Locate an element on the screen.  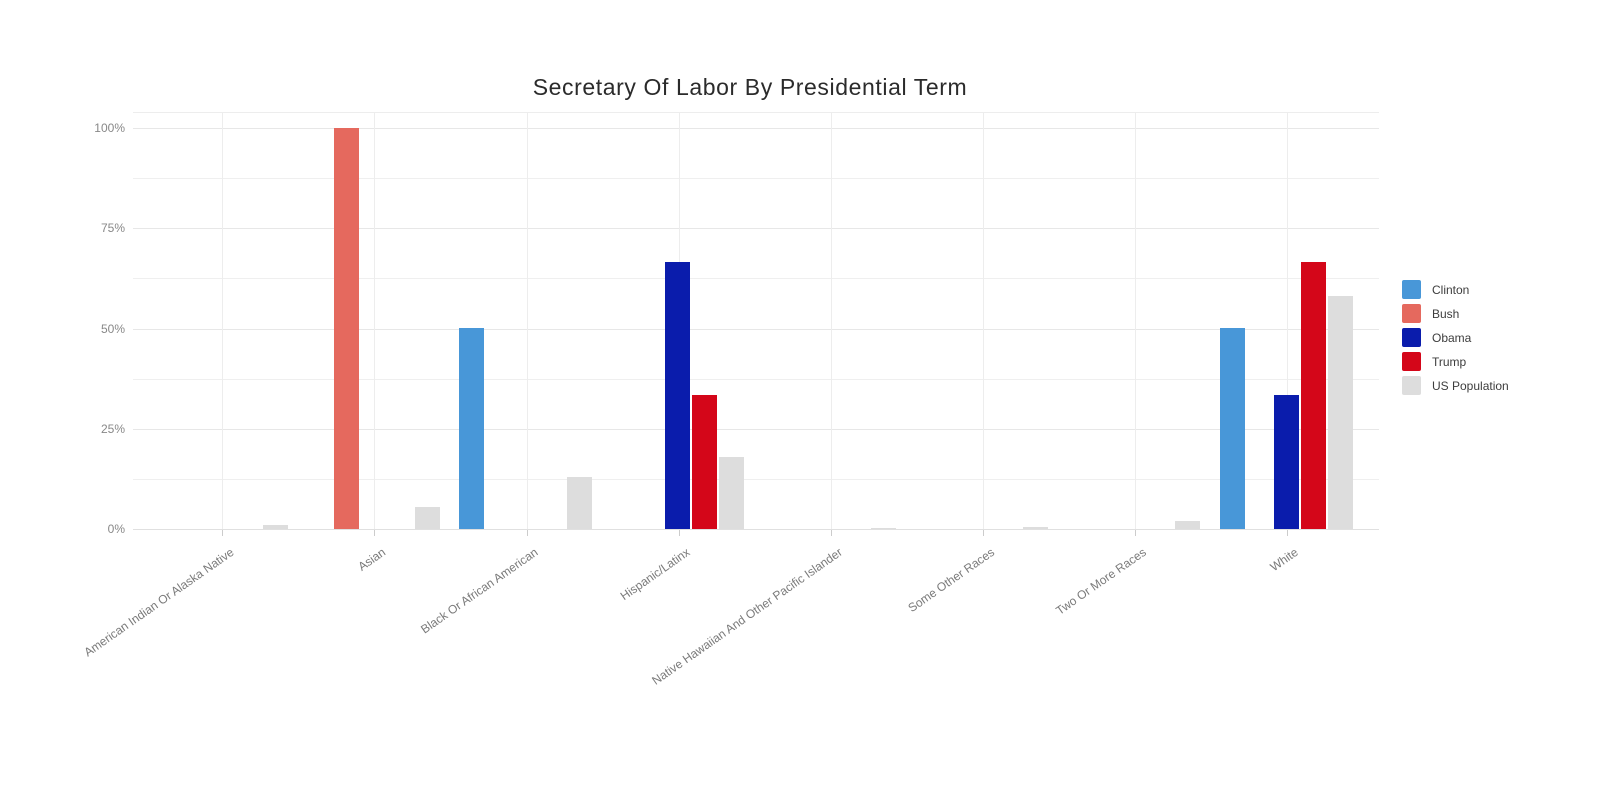
legend-item-bush: Bush is located at coordinates (1455, 313).